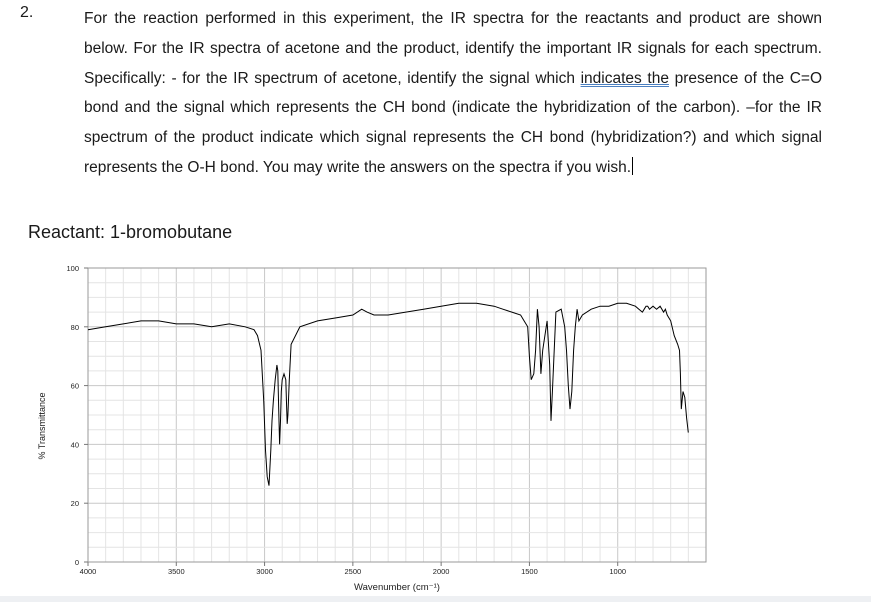 This screenshot has height=602, width=871. What do you see at coordinates (441, 571) in the screenshot?
I see `x-tick-label: 2000` at bounding box center [441, 571].